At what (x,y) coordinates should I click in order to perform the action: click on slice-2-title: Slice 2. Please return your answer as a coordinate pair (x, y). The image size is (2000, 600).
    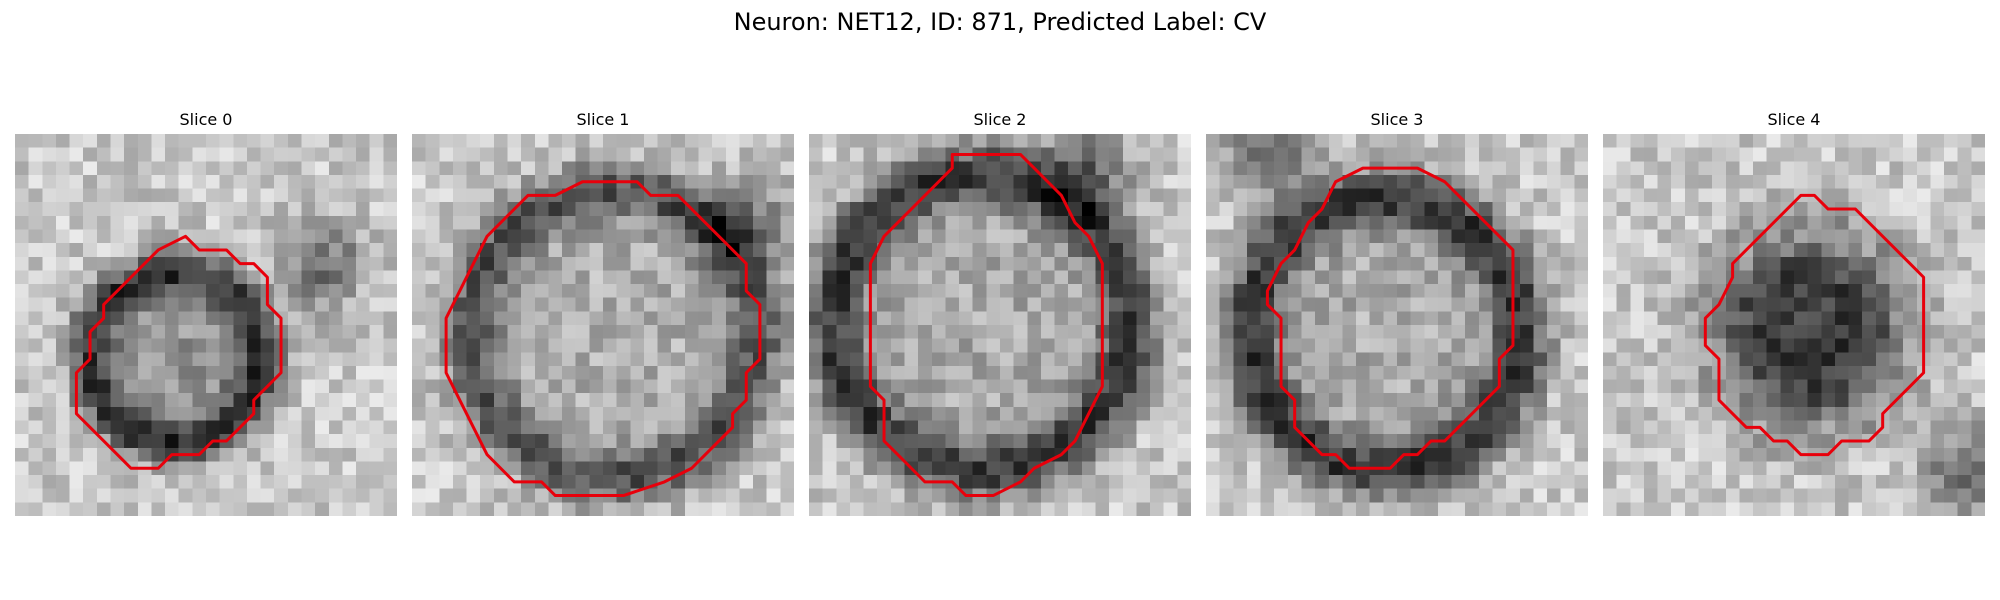
    Looking at the image, I should click on (1000, 119).